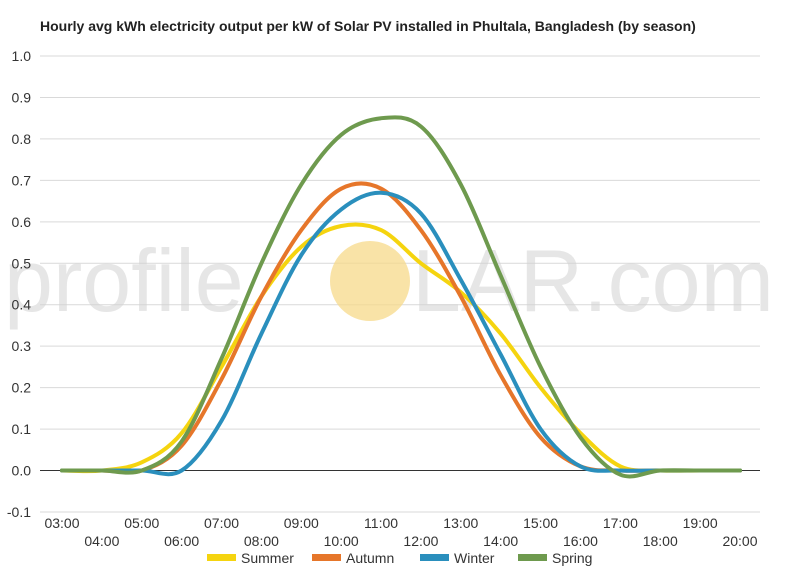  Describe the element at coordinates (474, 558) in the screenshot. I see `legend-label-winter: Winter` at that location.